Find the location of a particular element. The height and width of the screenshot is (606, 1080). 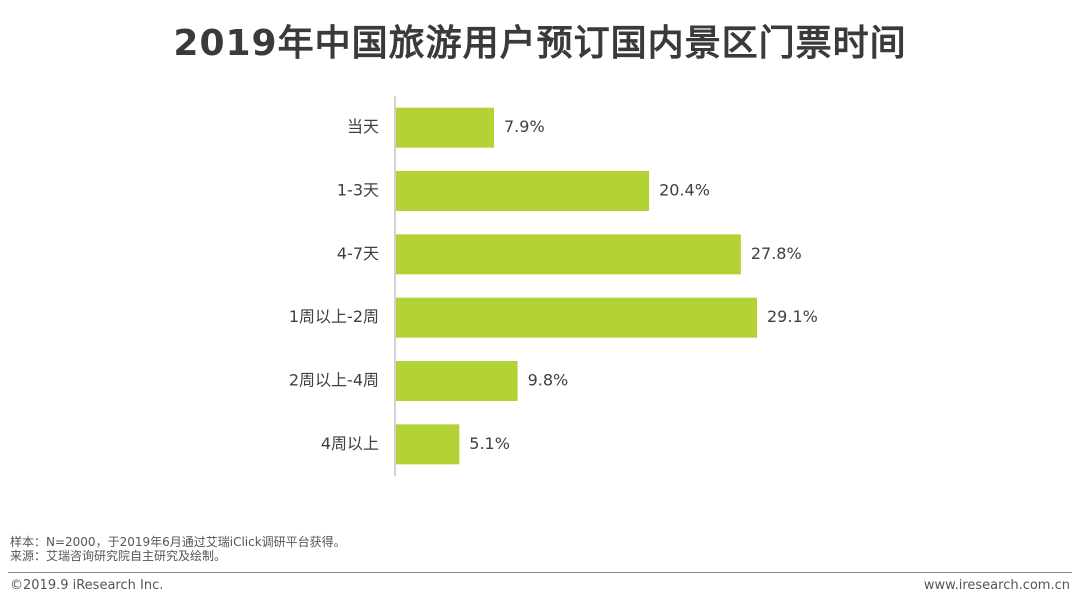

value-label-0: 7.9% is located at coordinates (524, 126).